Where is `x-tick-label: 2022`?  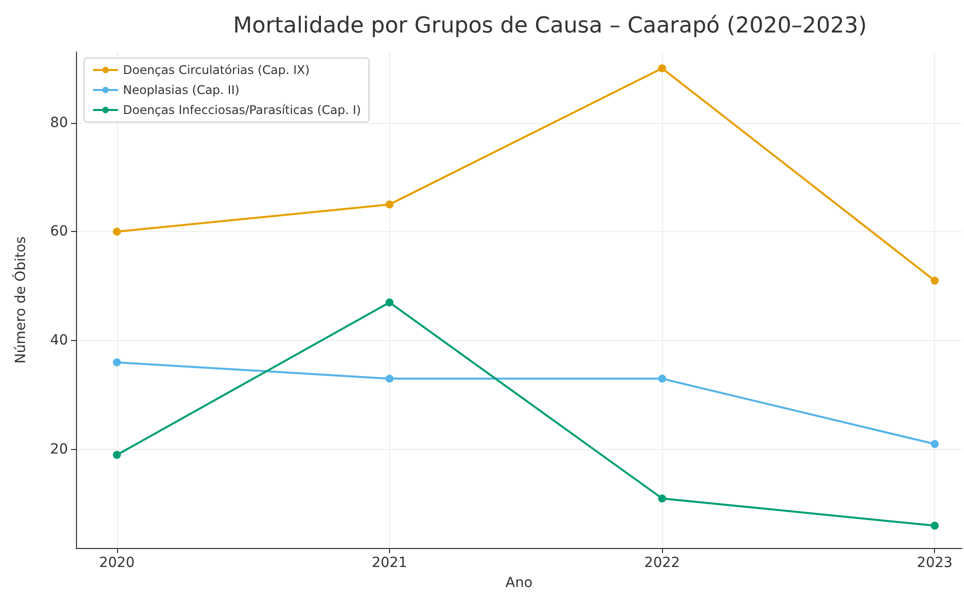
x-tick-label: 2022 is located at coordinates (662, 563).